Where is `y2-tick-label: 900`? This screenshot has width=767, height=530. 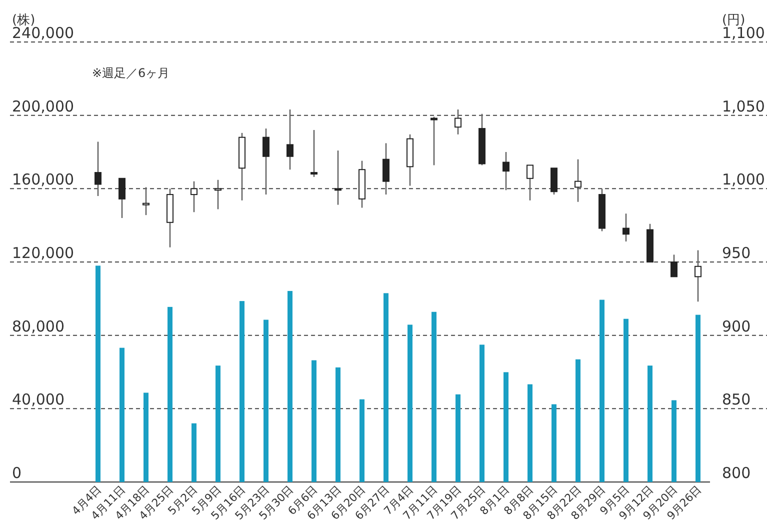
y2-tick-label: 900 is located at coordinates (736, 326).